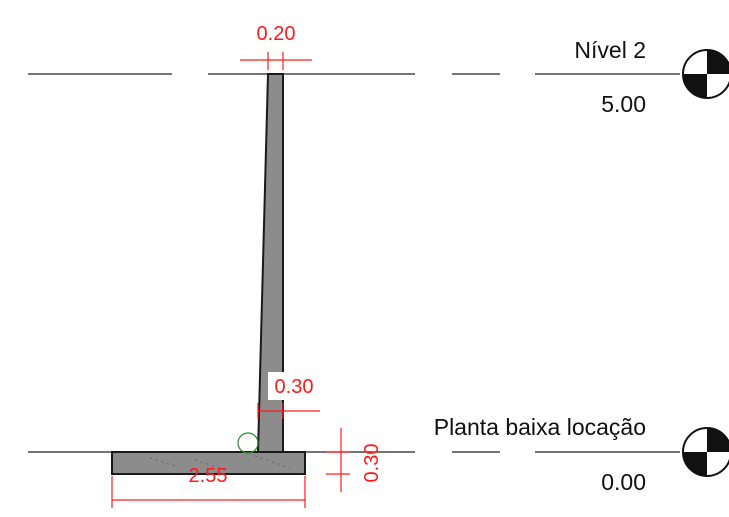 The height and width of the screenshot is (517, 729). Describe the element at coordinates (276, 34) in the screenshot. I see `dim-wall-top-label: 0.20` at that location.